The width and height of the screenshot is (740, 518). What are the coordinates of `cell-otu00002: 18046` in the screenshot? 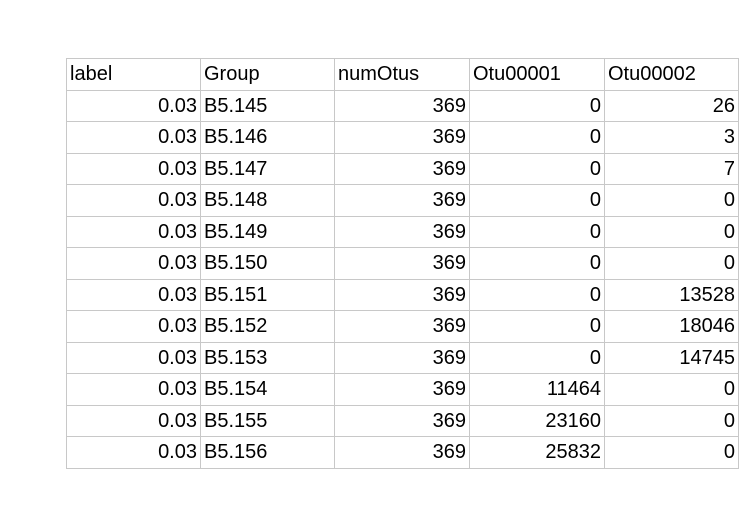 It's located at (671, 326).